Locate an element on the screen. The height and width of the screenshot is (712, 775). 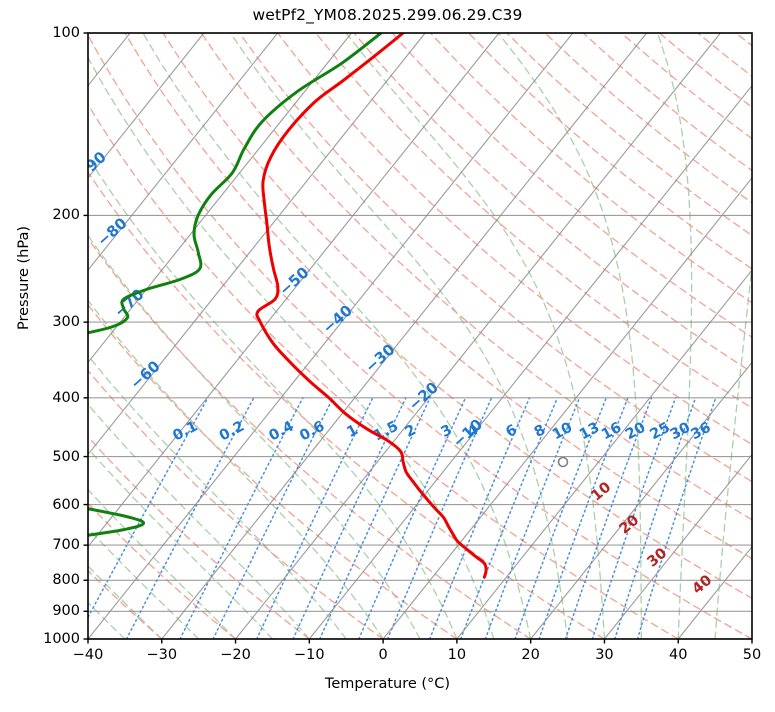
y-tick-label: 300 is located at coordinates (66, 322).